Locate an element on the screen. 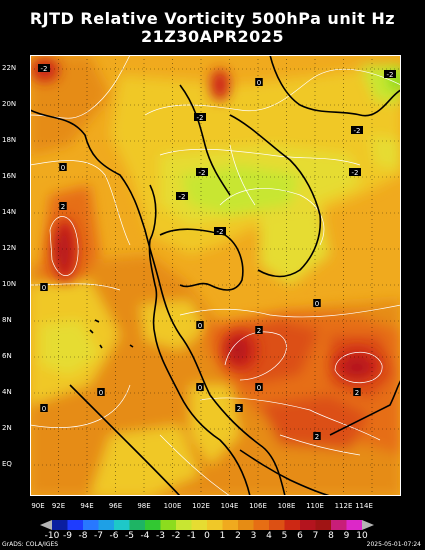 This screenshot has width=425, height=550. colorbar-label: 3 is located at coordinates (253, 536).